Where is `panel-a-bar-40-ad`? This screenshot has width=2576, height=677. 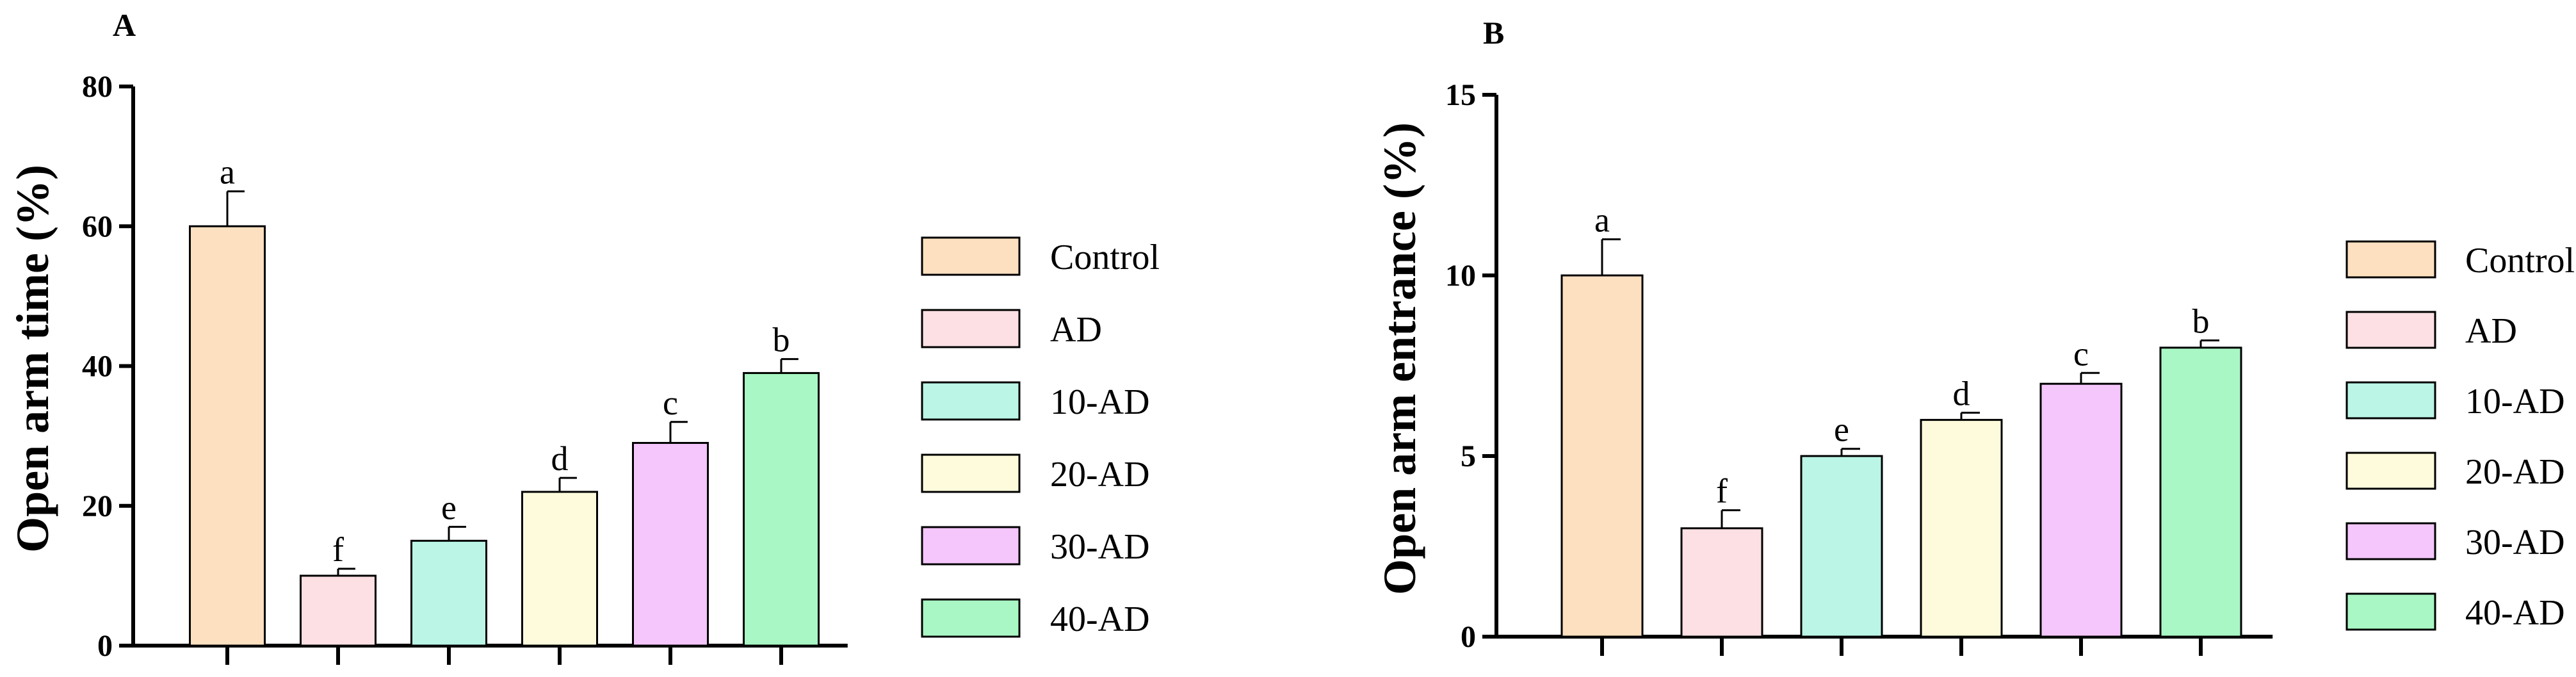
panel-a-bar-40-ad is located at coordinates (781, 509).